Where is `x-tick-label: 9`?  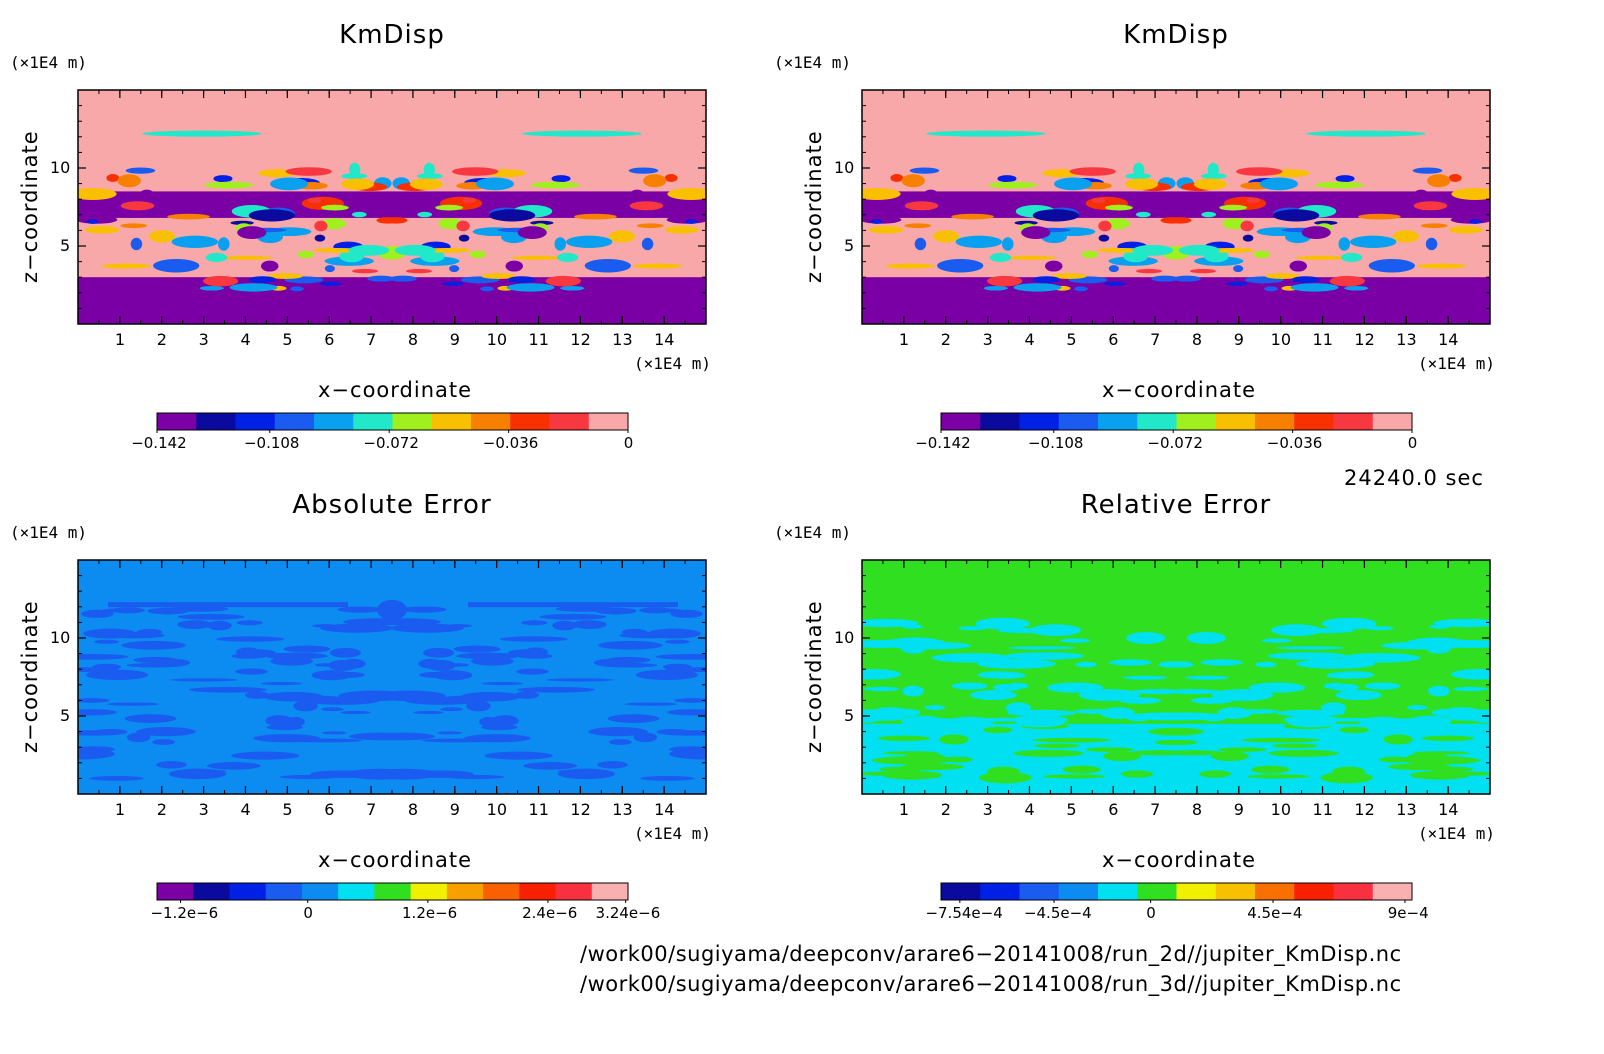
x-tick-label: 9 is located at coordinates (1238, 809).